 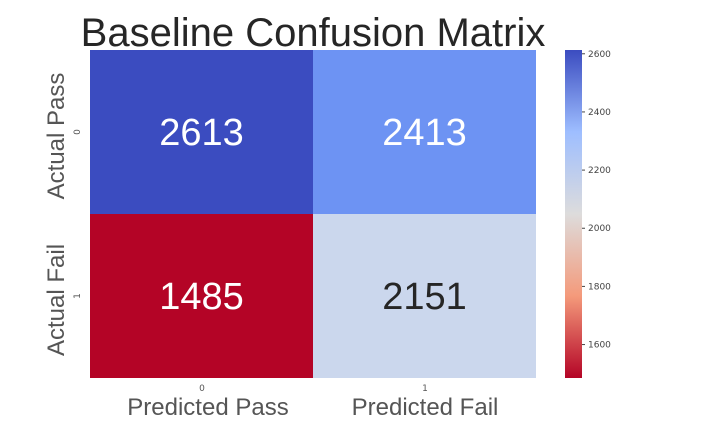 I want to click on cell-value-r0-c0: 2613, so click(x=201, y=133).